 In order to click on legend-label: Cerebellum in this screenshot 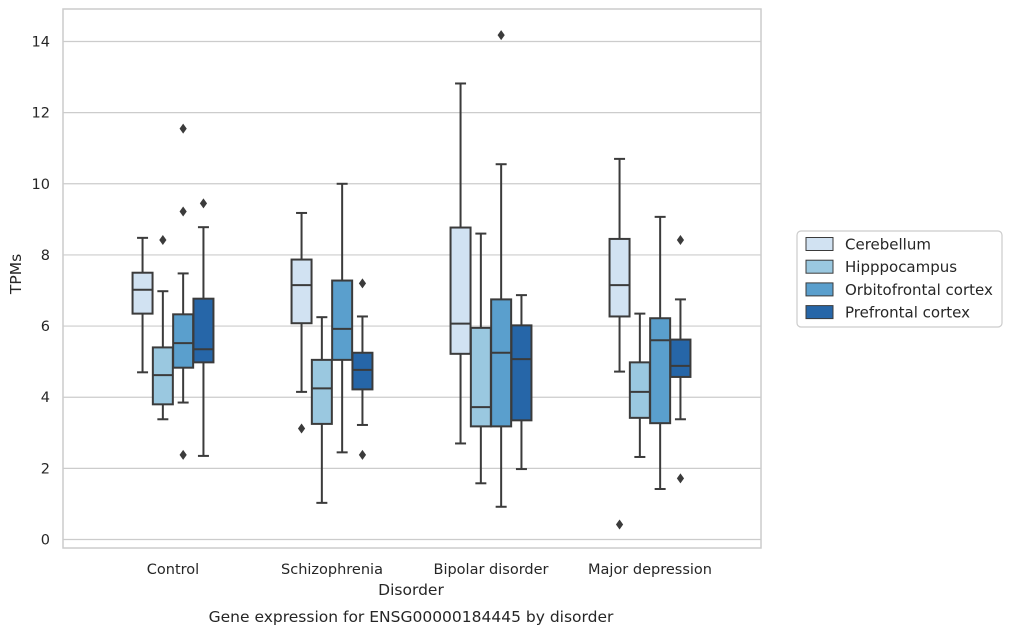, I will do `click(888, 245)`.